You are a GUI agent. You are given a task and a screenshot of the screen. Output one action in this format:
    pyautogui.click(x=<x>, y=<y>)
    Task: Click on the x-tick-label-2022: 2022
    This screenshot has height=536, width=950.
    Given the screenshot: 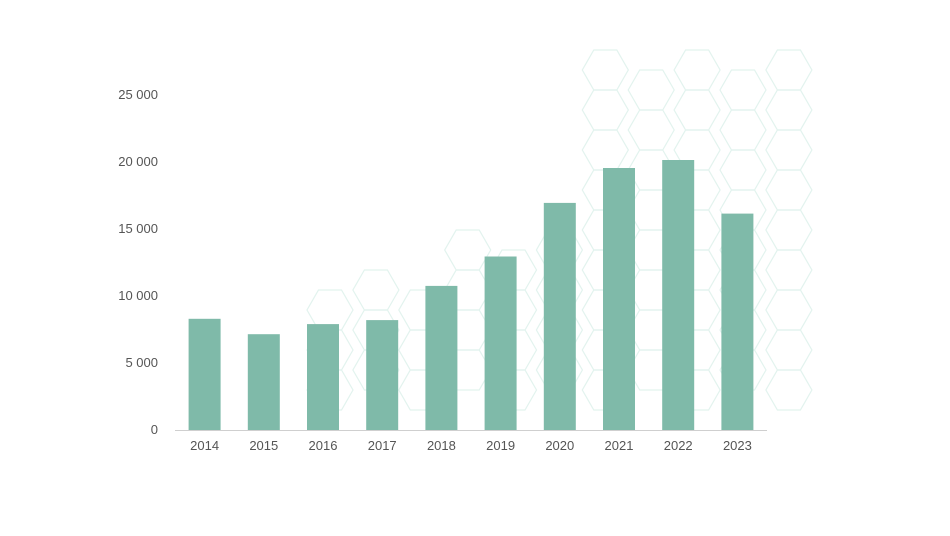 What is the action you would take?
    pyautogui.click(x=678, y=445)
    